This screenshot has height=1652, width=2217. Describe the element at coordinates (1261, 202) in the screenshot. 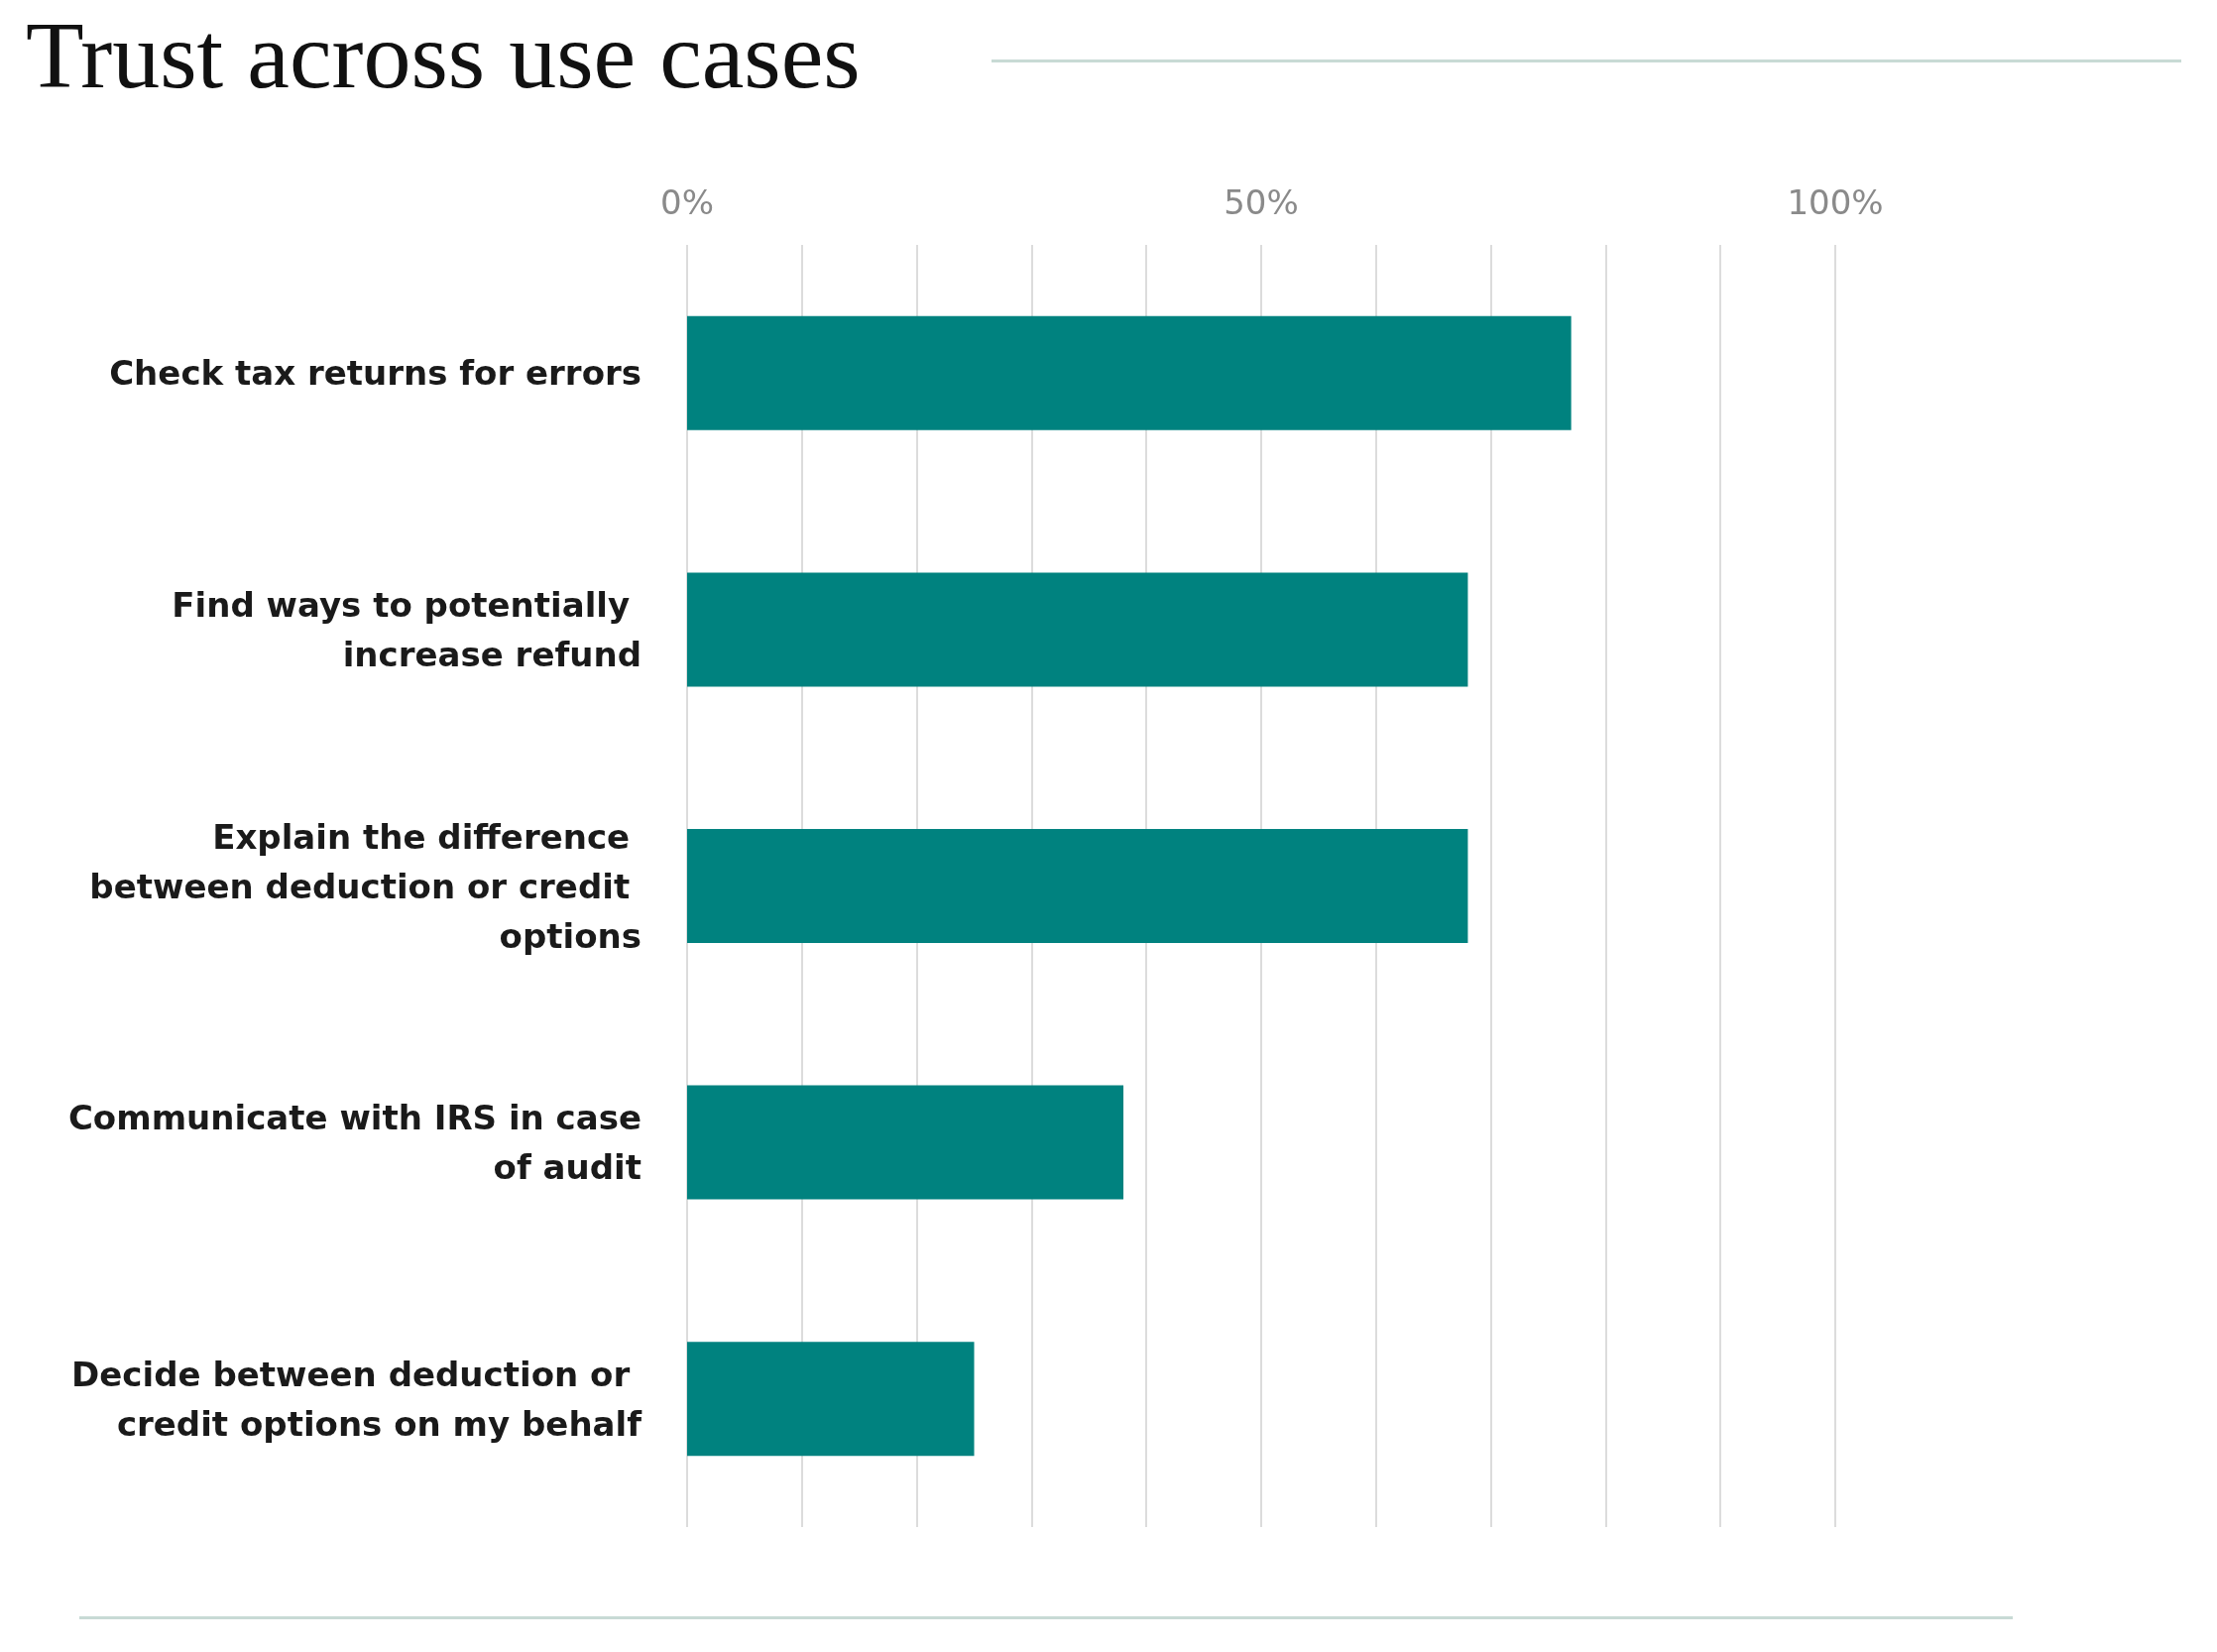

I see `x-tick-label: 50%` at that location.